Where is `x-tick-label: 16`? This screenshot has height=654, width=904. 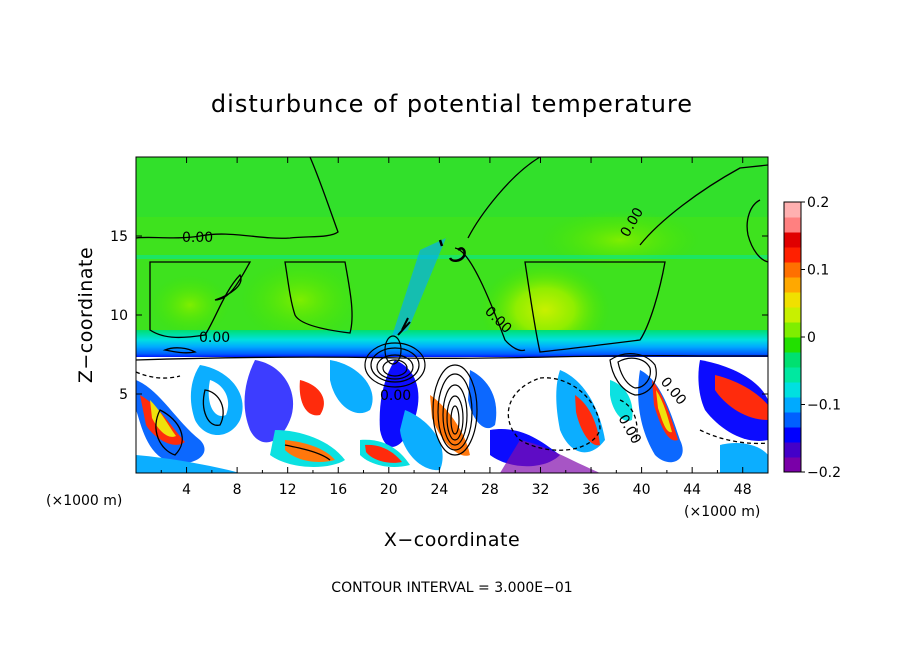
x-tick-label: 16 is located at coordinates (338, 490).